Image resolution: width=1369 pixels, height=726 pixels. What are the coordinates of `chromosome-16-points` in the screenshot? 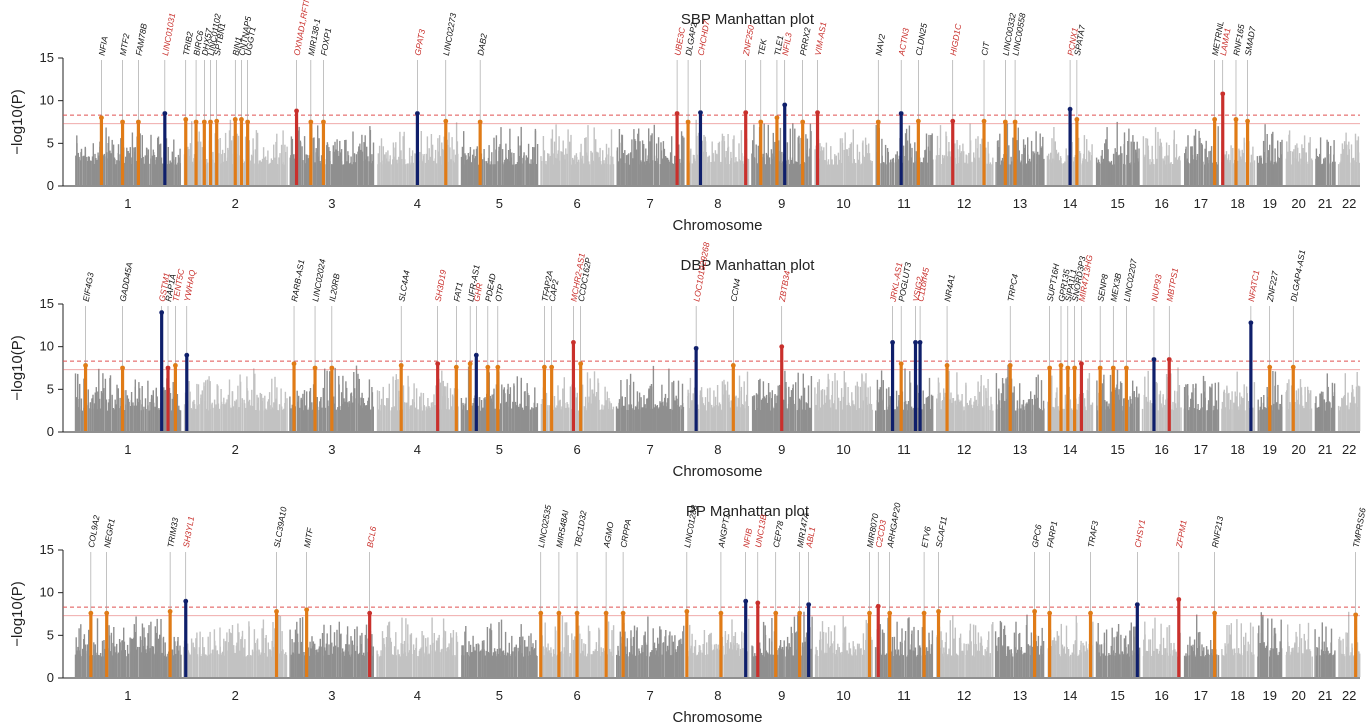 It's located at (1162, 647).